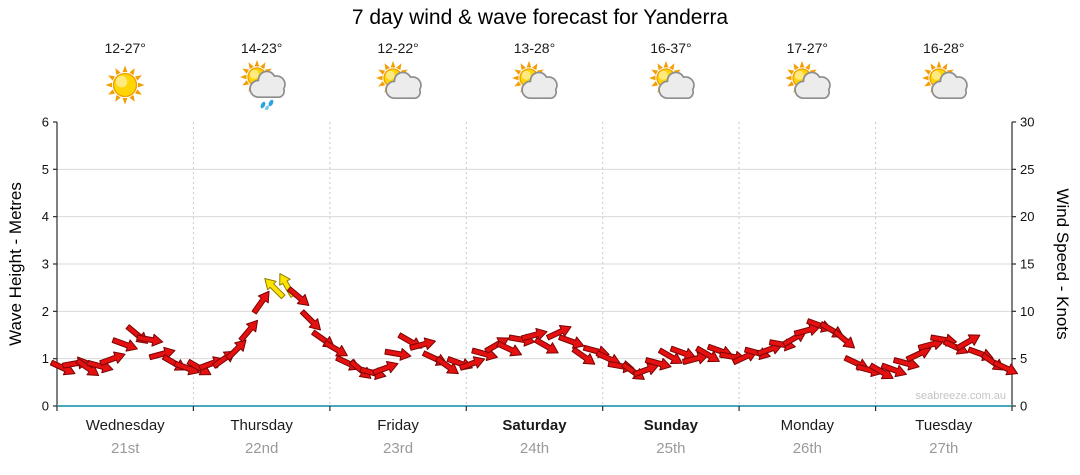 Image resolution: width=1080 pixels, height=475 pixels. What do you see at coordinates (961, 396) in the screenshot?
I see `watermark: seabreeze.com.au` at bounding box center [961, 396].